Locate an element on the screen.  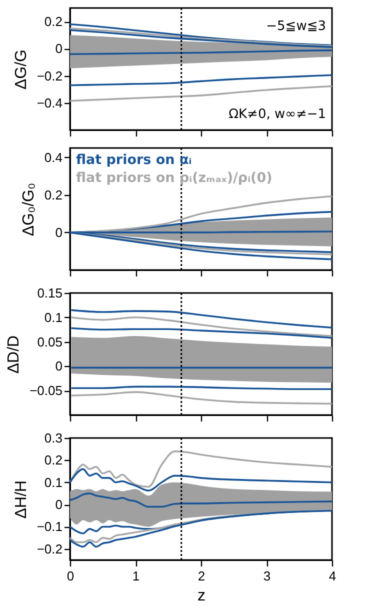
text: flat priors on αᵢ is located at coordinates (134, 160).